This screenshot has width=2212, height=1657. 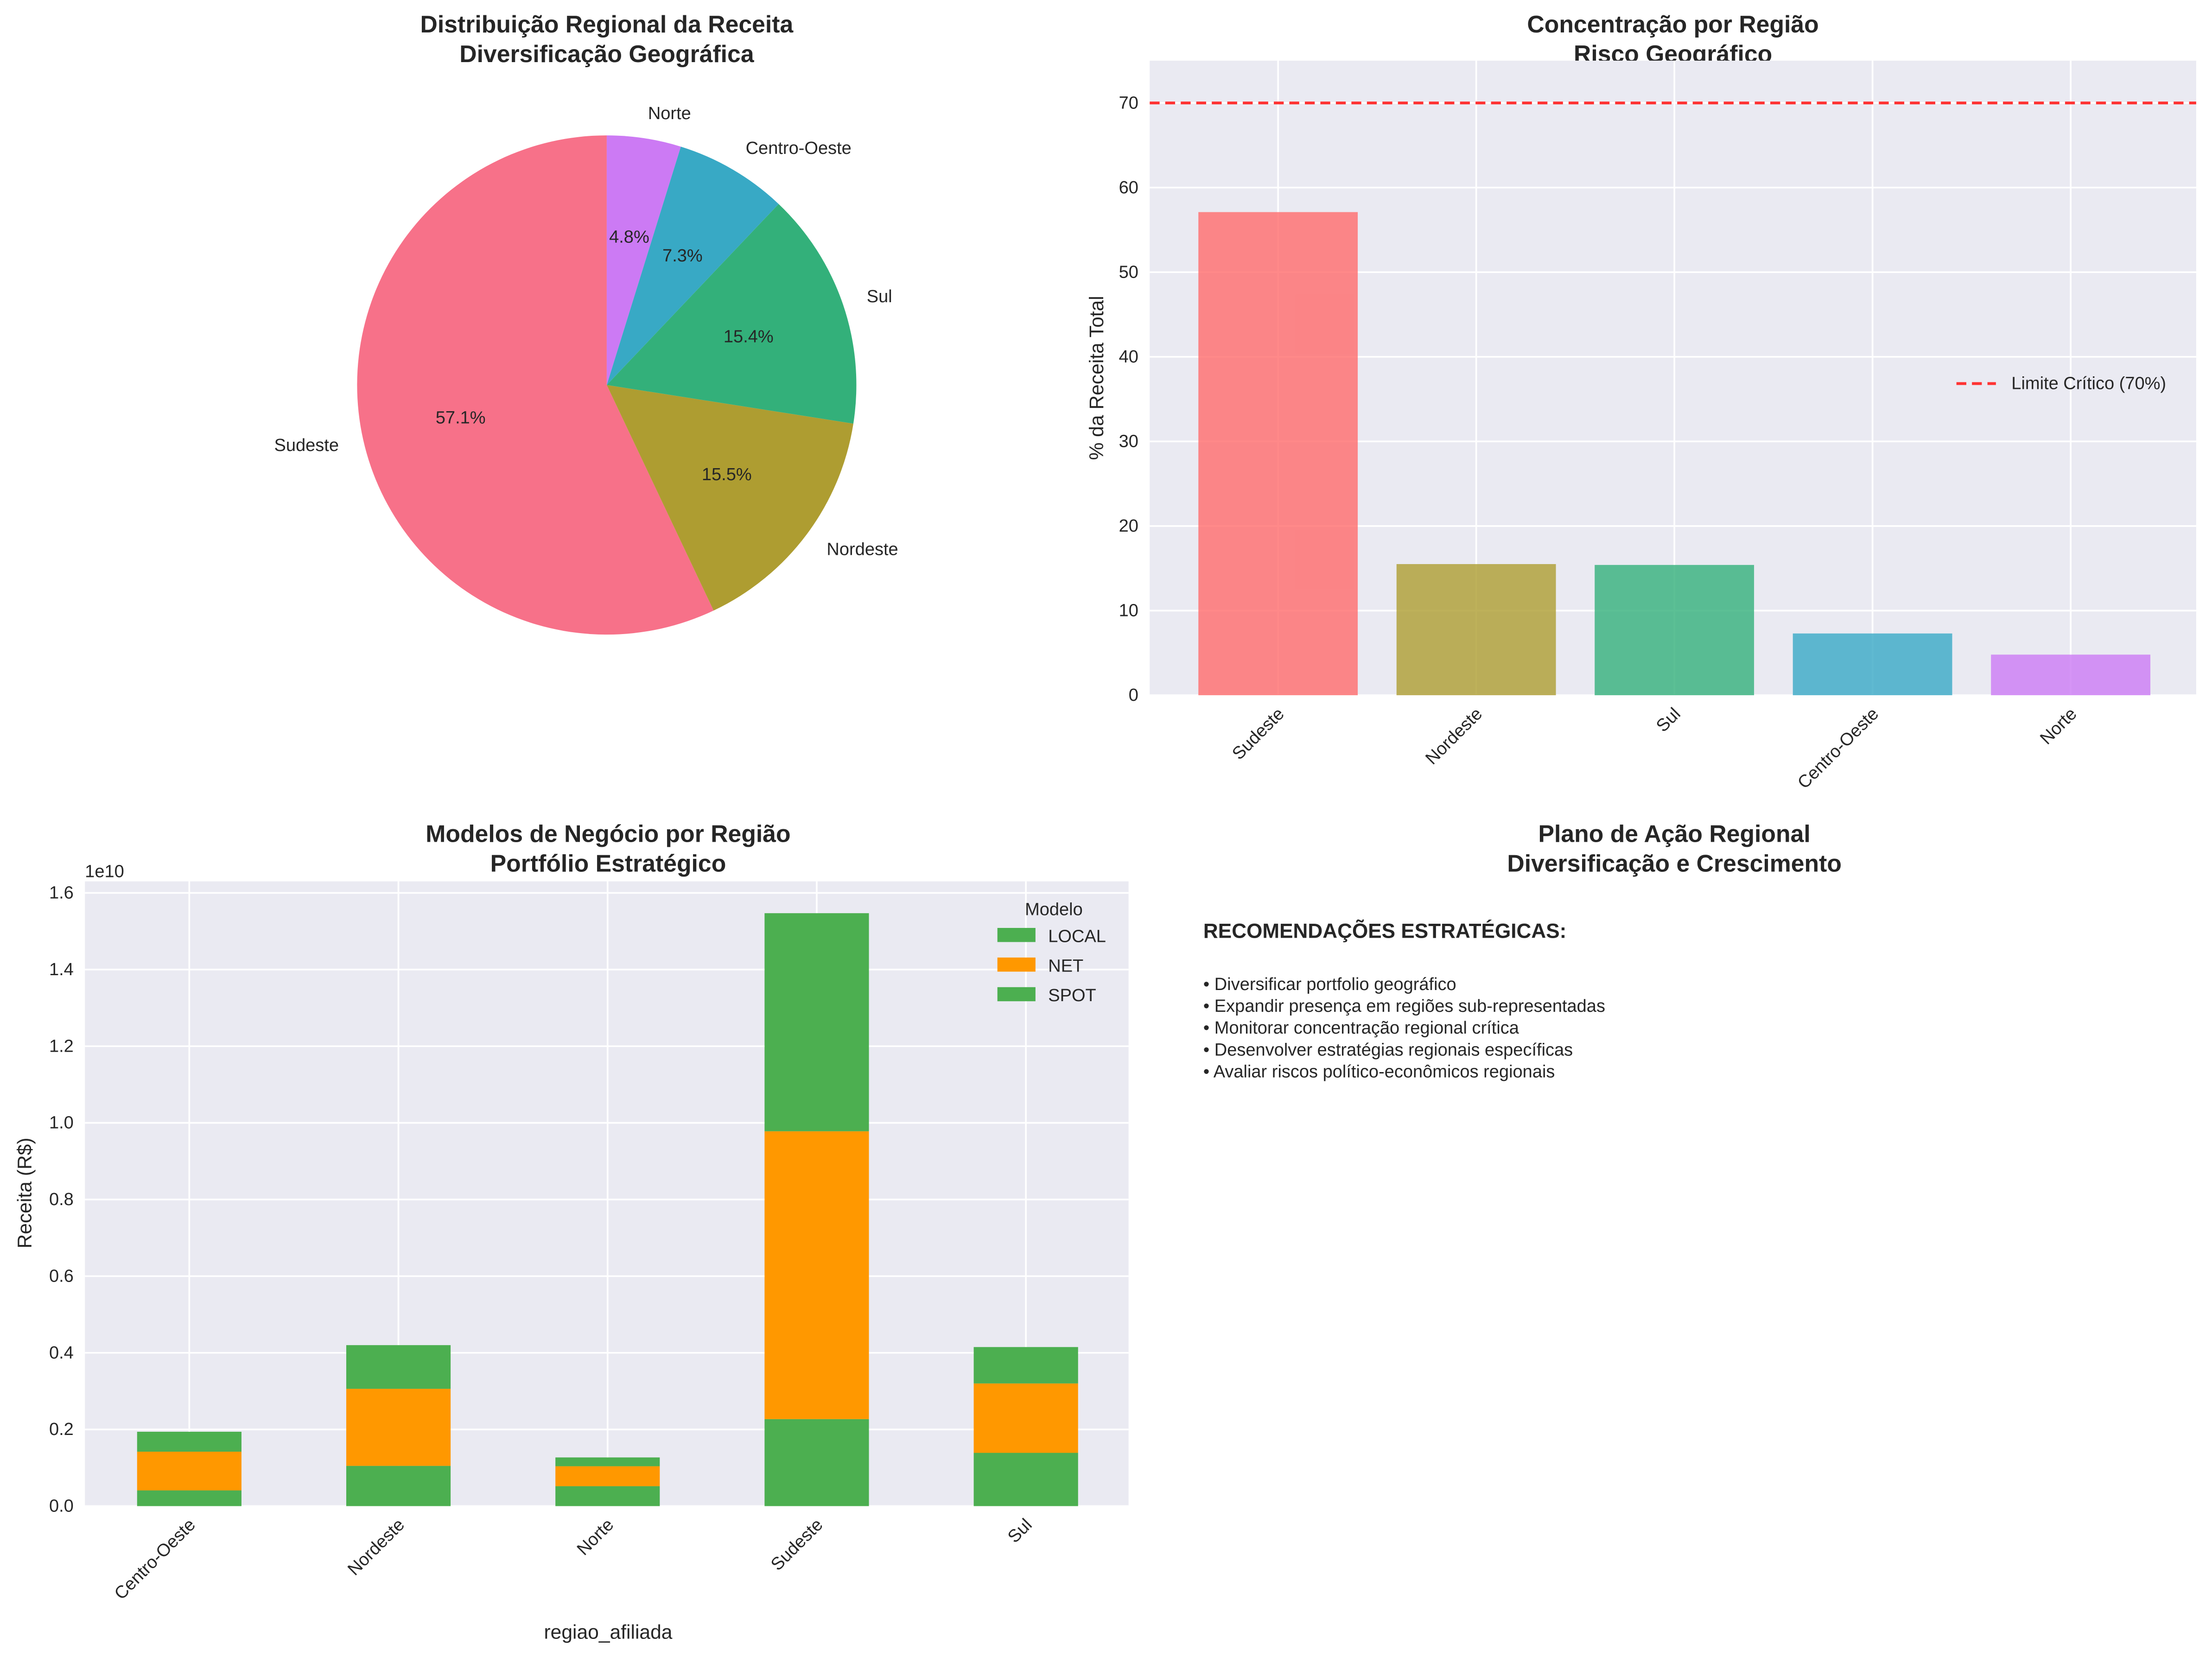 What do you see at coordinates (25, 1194) in the screenshot?
I see `y-axis-label: Receita (R$)` at bounding box center [25, 1194].